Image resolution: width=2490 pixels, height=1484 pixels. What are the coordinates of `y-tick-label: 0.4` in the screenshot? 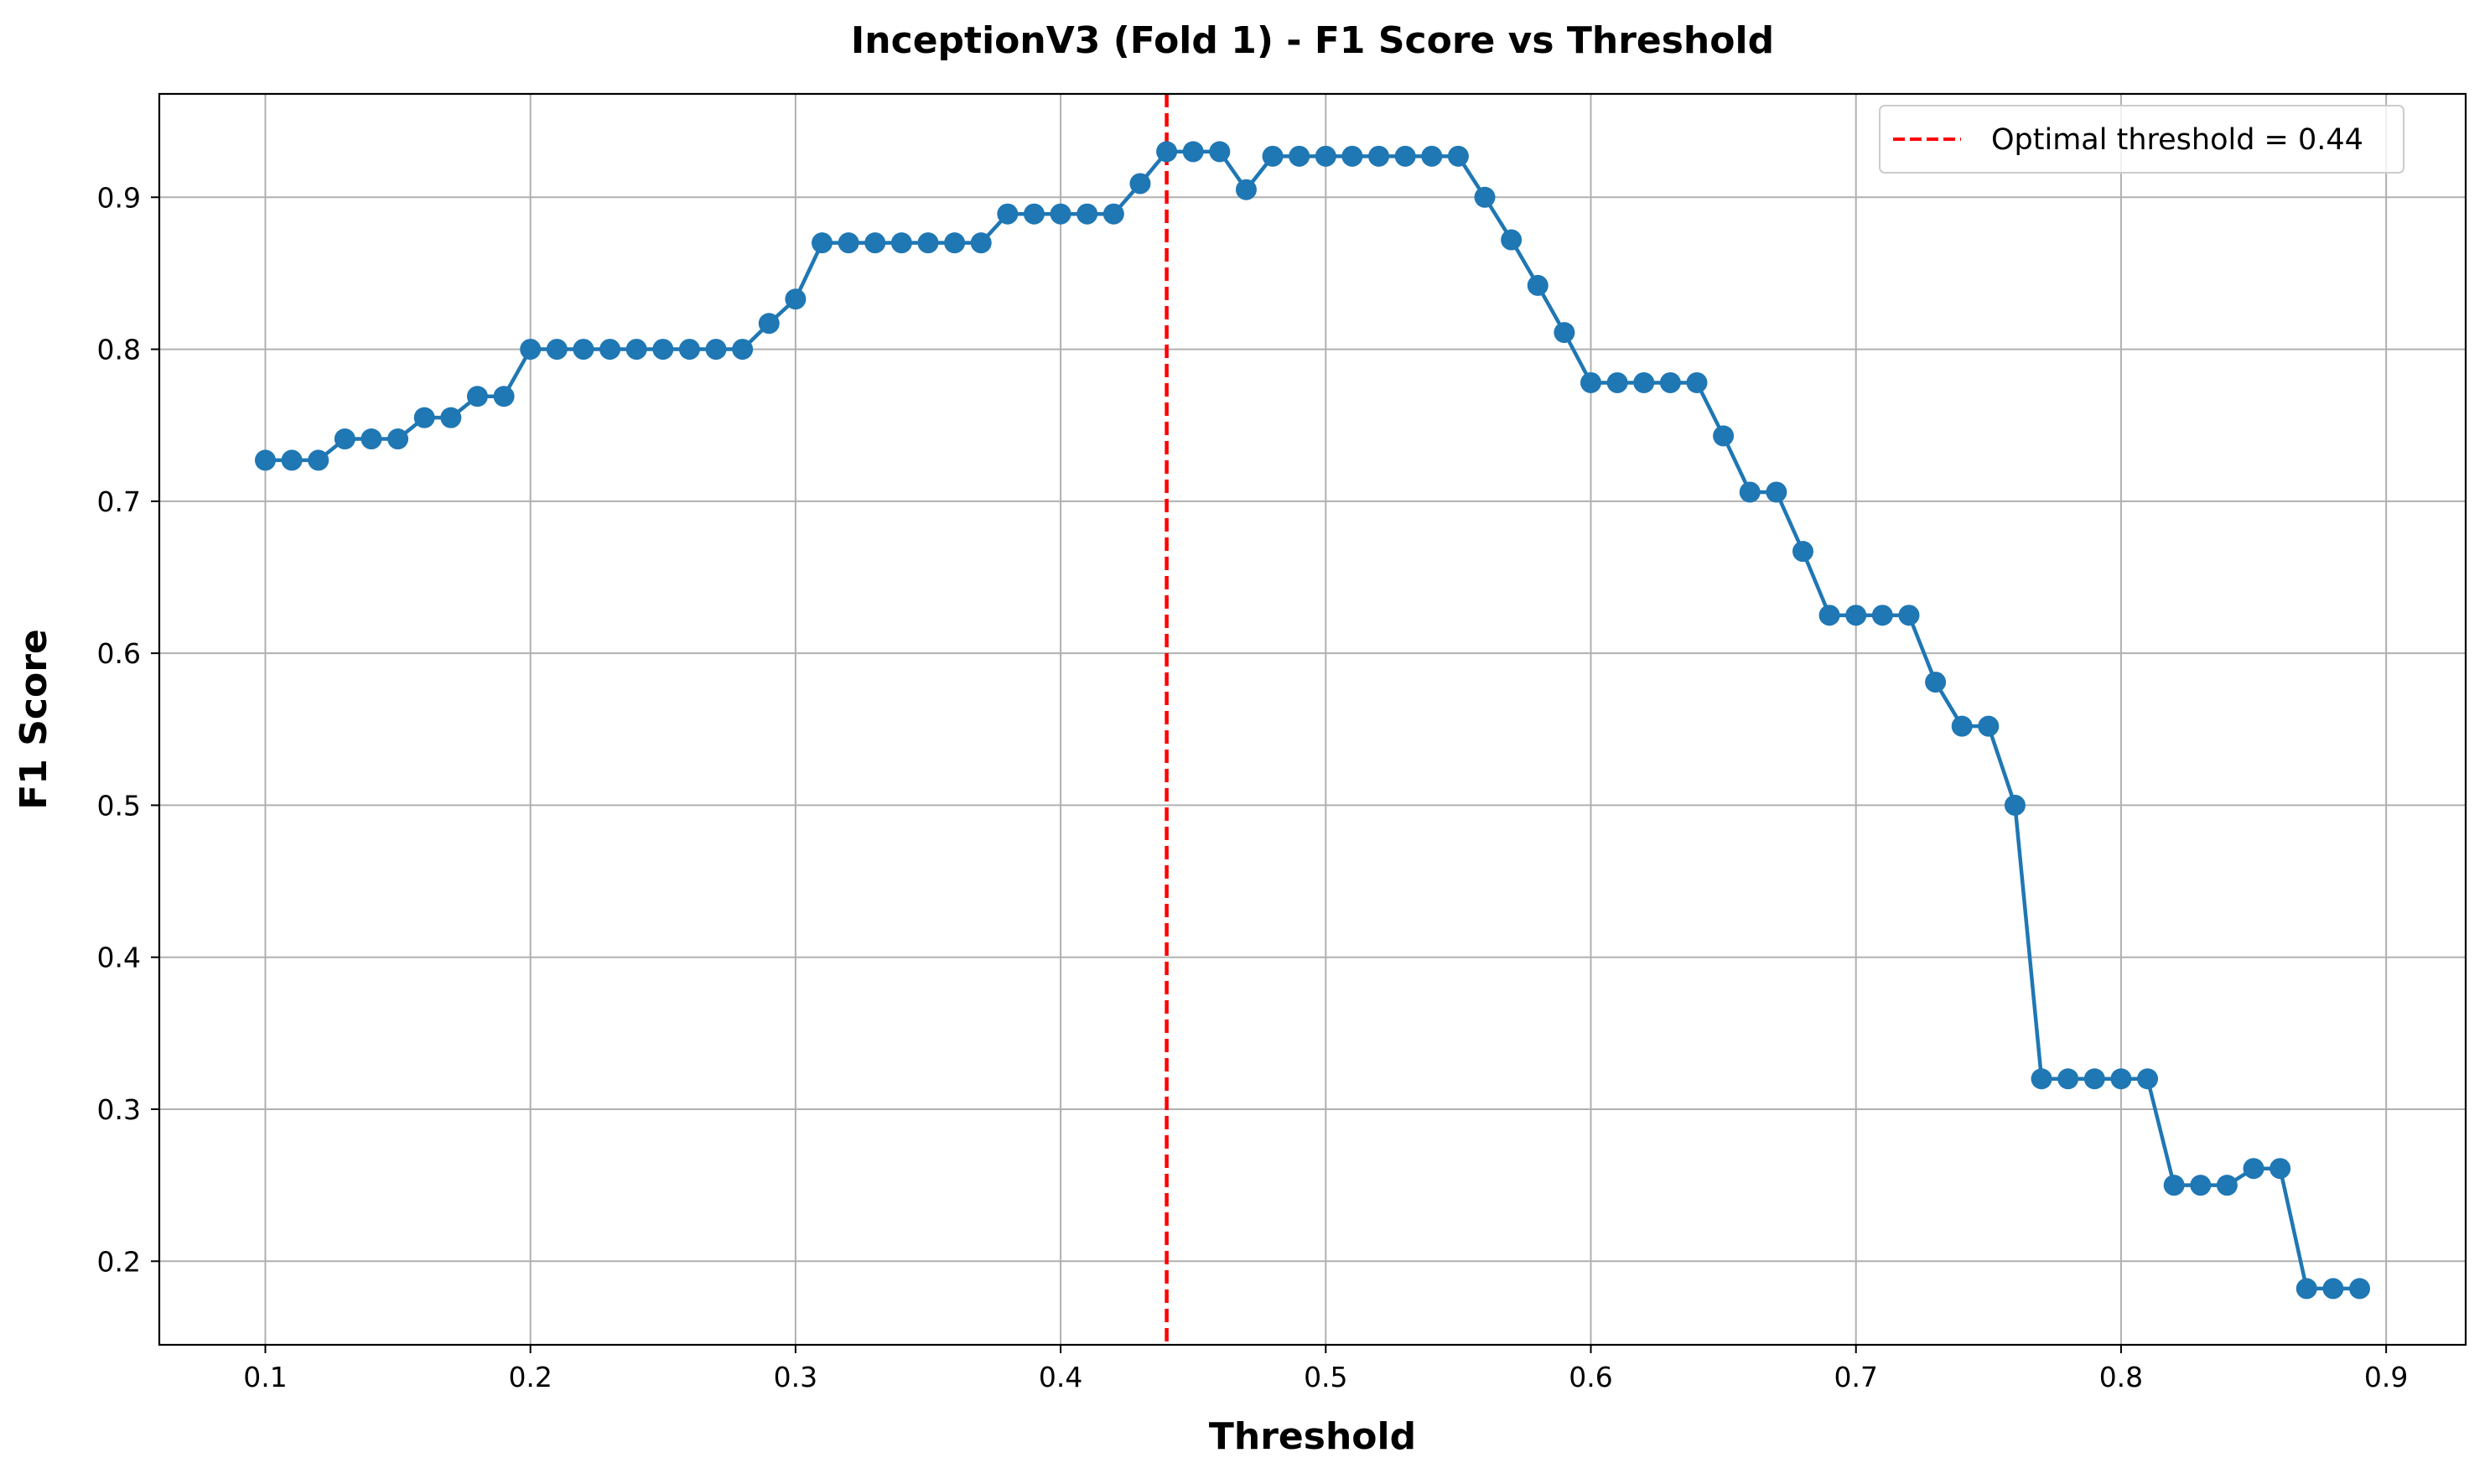 It's located at (119, 958).